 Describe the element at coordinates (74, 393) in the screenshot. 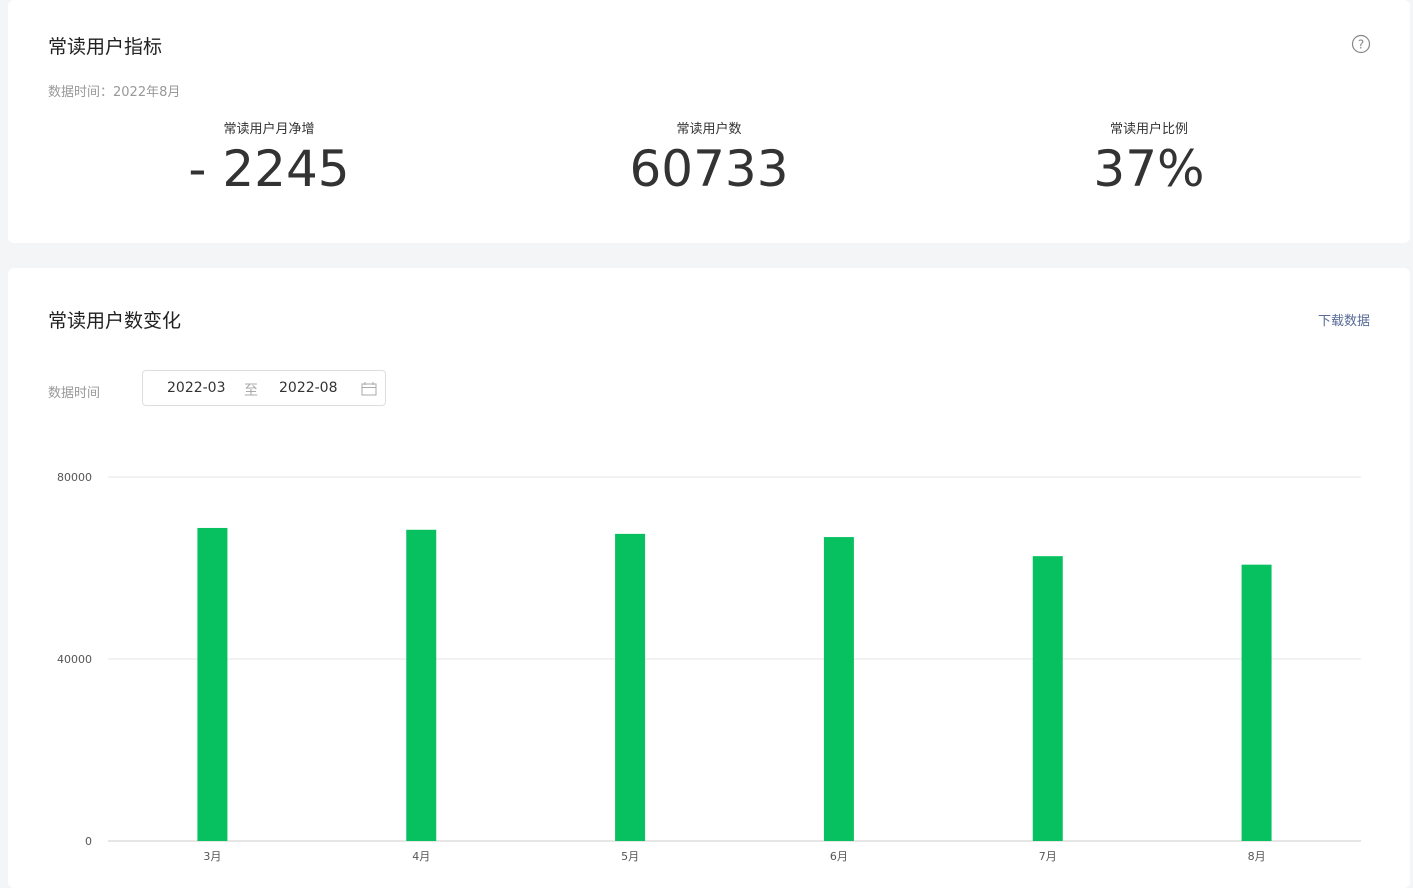

I see `filter-label: 数据时间` at that location.